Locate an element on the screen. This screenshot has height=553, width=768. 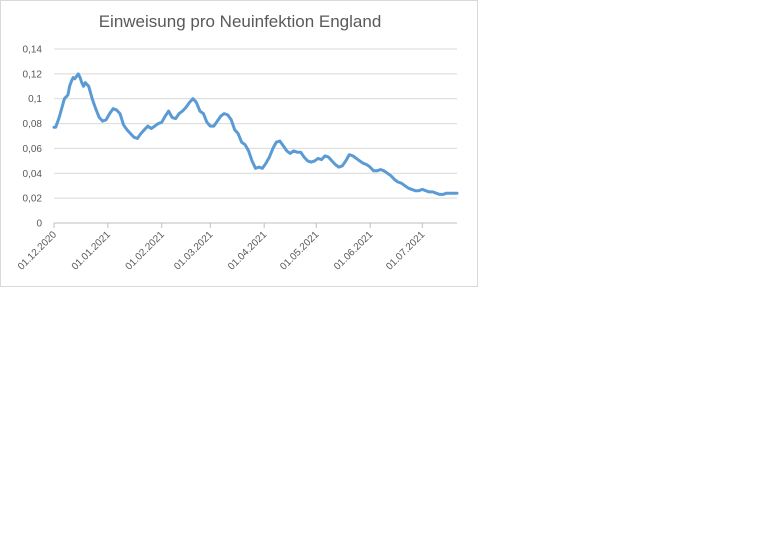
y-tick-label: 0,12 is located at coordinates (33, 74).